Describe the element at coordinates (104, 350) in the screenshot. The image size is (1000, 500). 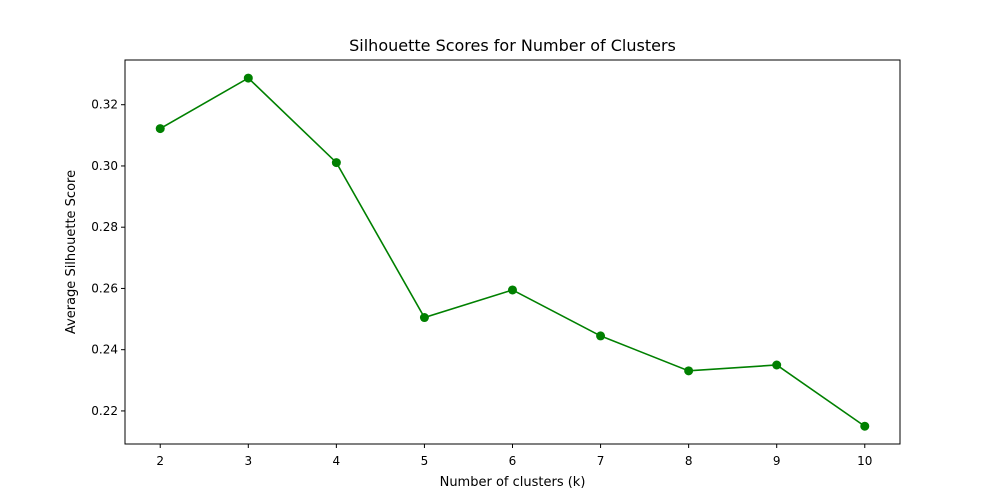
I see `y-tick-label: 0.24` at that location.